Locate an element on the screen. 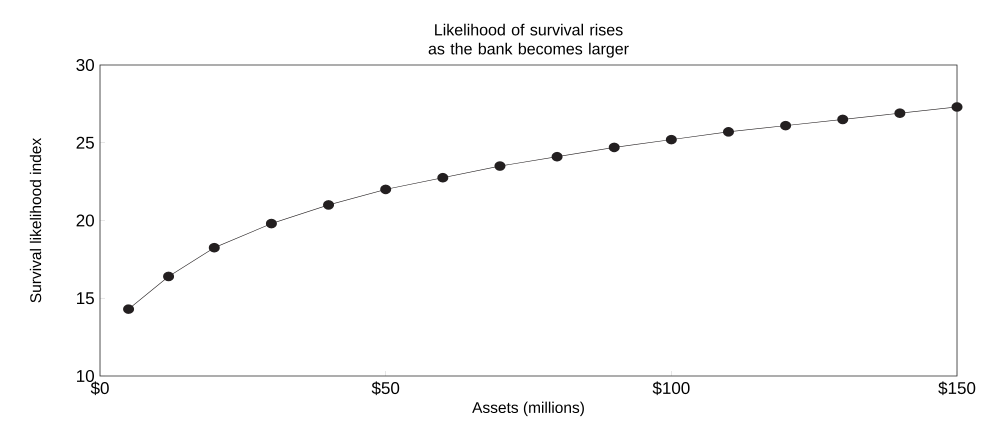 This screenshot has width=983, height=440. x-tick-label: $0 is located at coordinates (99, 388).